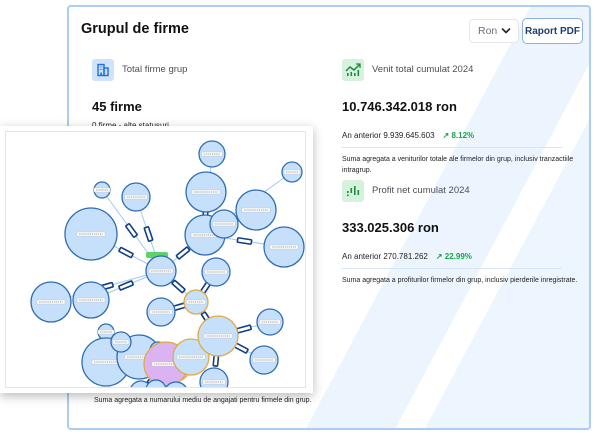  What do you see at coordinates (388, 135) in the screenshot?
I see `previous-year-value: An anterior 9.939.645.603` at bounding box center [388, 135].